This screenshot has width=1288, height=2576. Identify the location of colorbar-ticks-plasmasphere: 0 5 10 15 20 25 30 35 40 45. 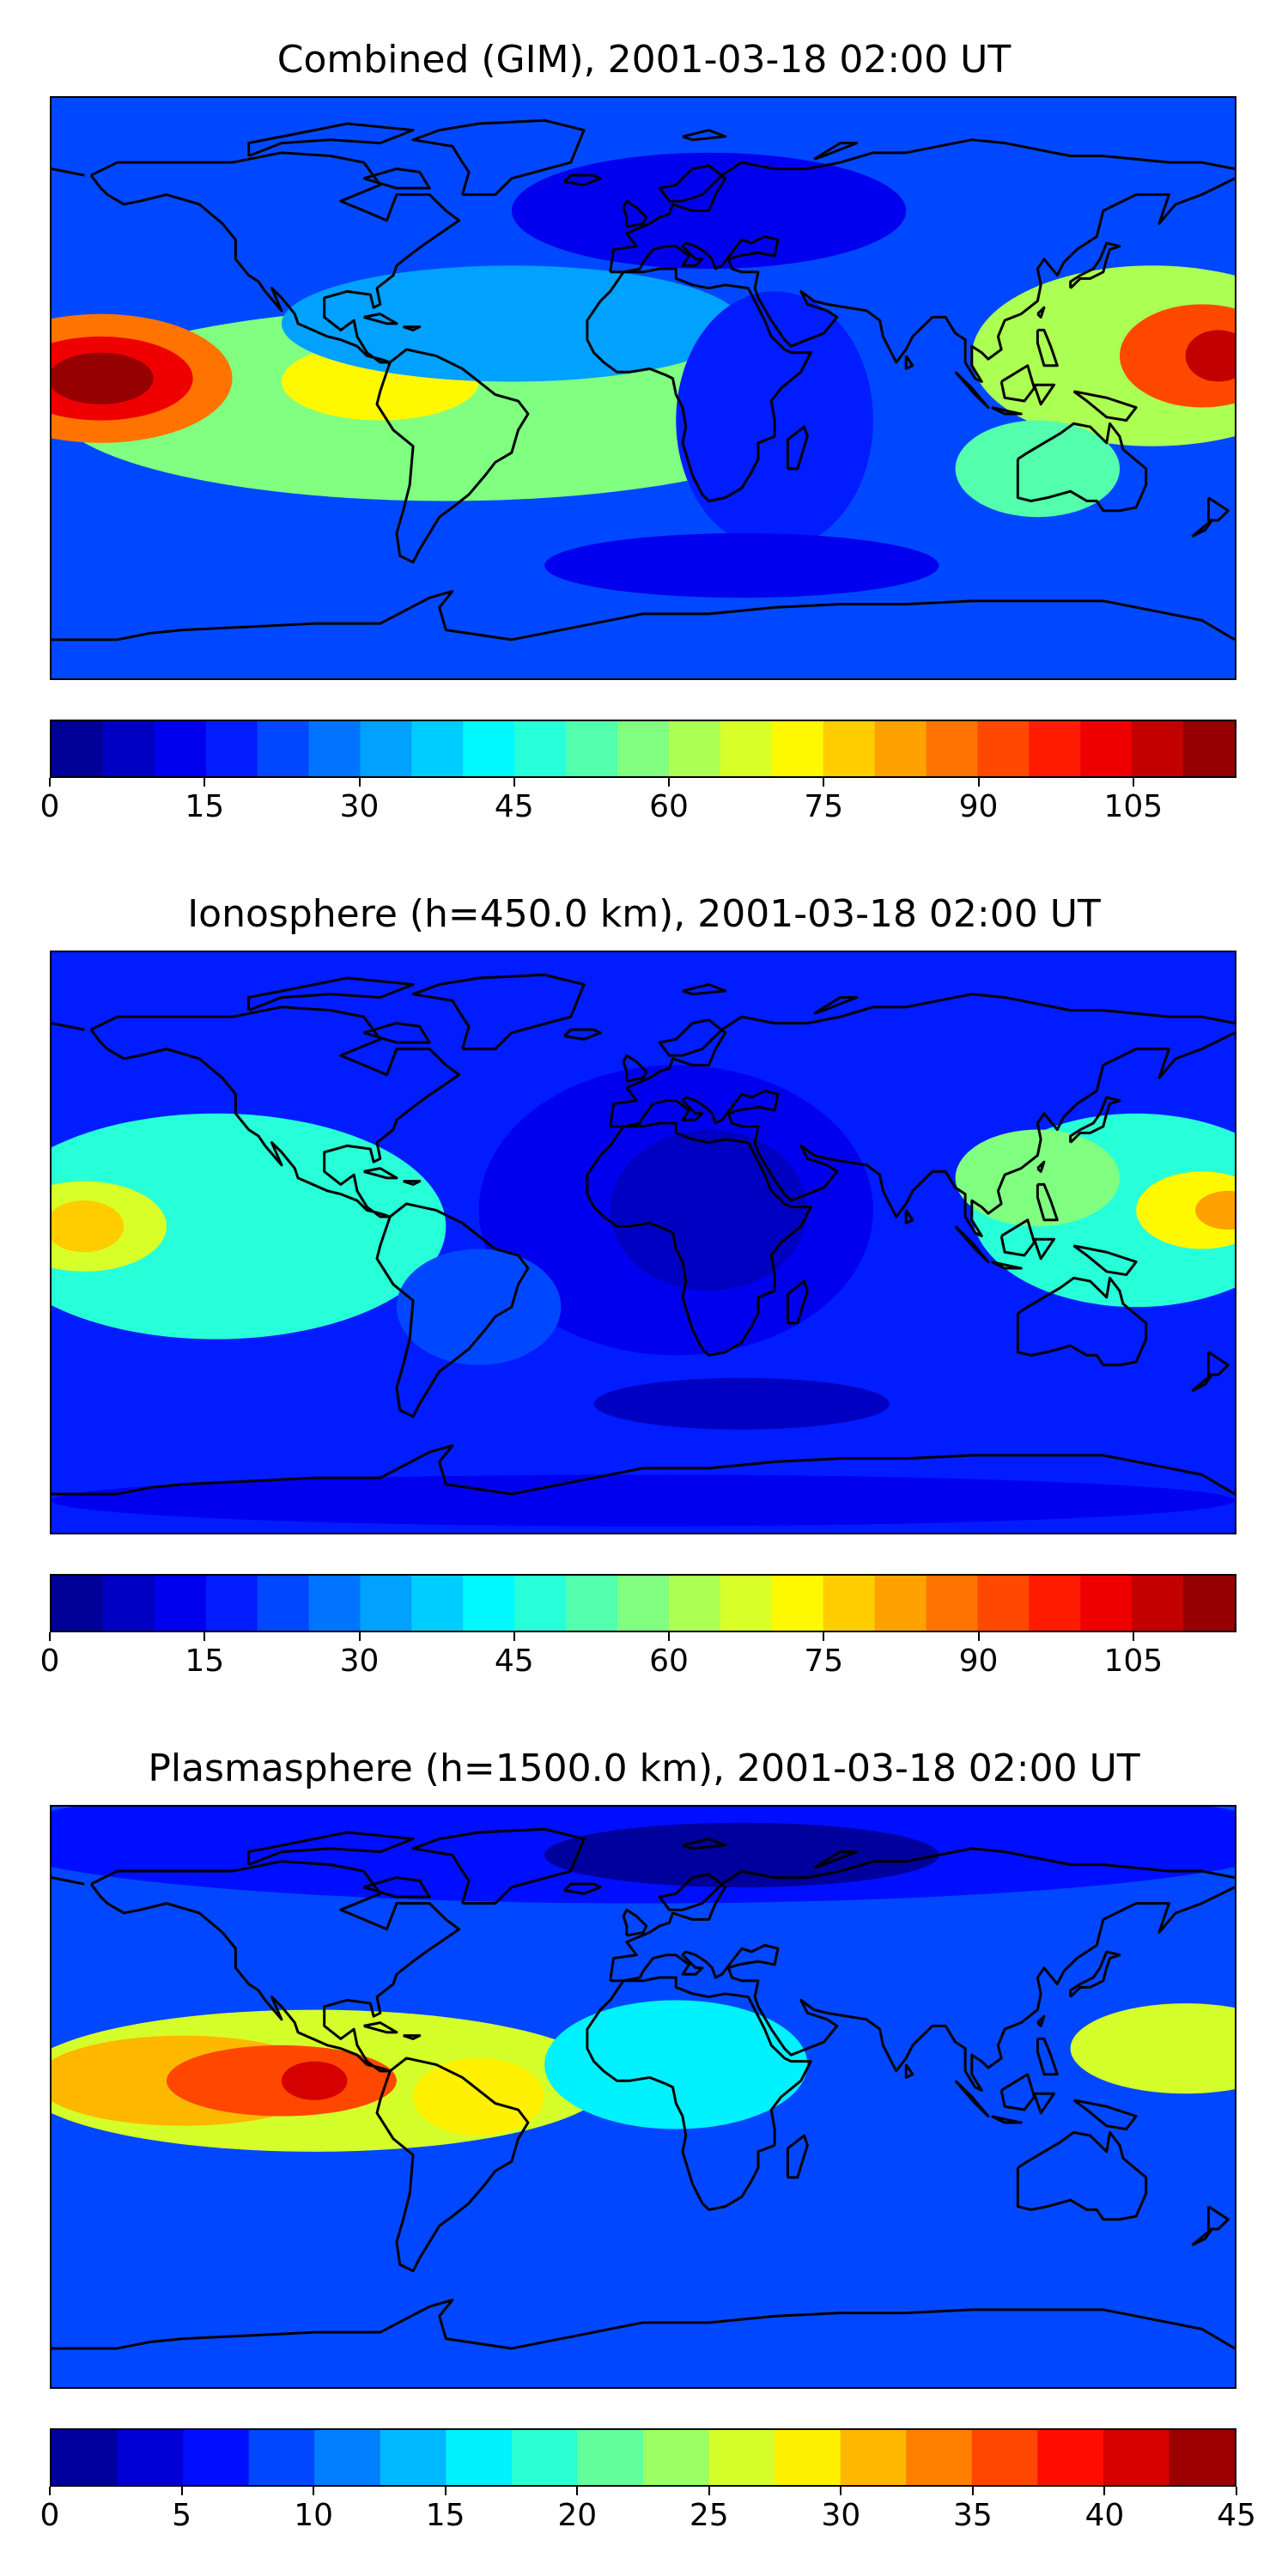
(648, 2513).